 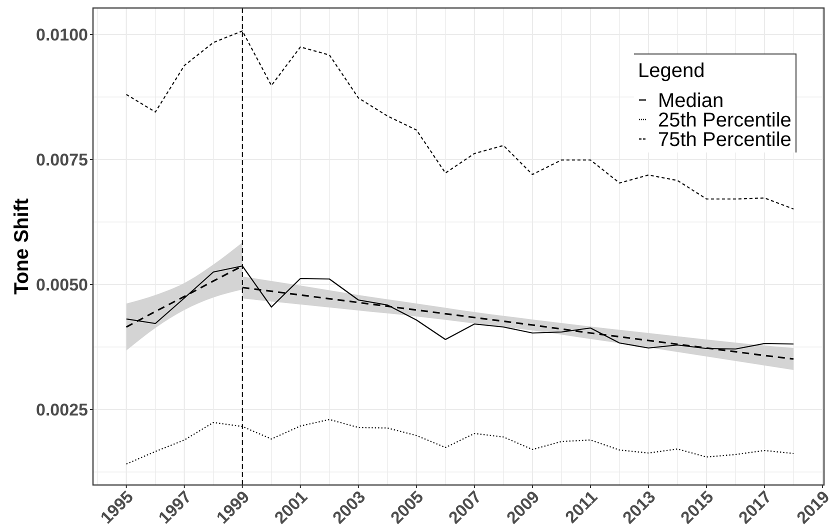 I want to click on legend-label: Median, so click(x=691, y=101).